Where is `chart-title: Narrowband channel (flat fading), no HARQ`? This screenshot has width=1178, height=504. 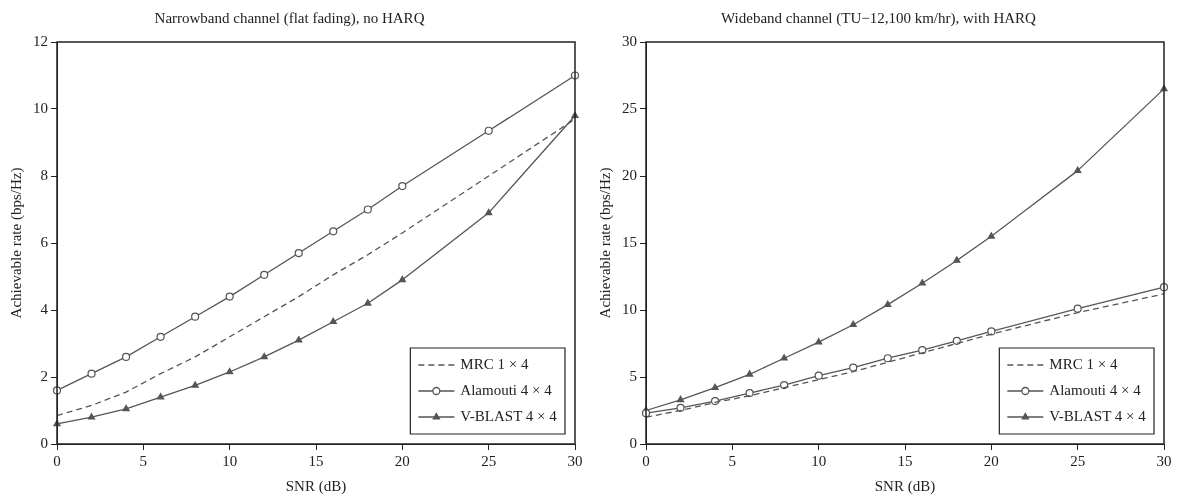
chart-title: Narrowband channel (flat fading), no HARQ is located at coordinates (289, 18).